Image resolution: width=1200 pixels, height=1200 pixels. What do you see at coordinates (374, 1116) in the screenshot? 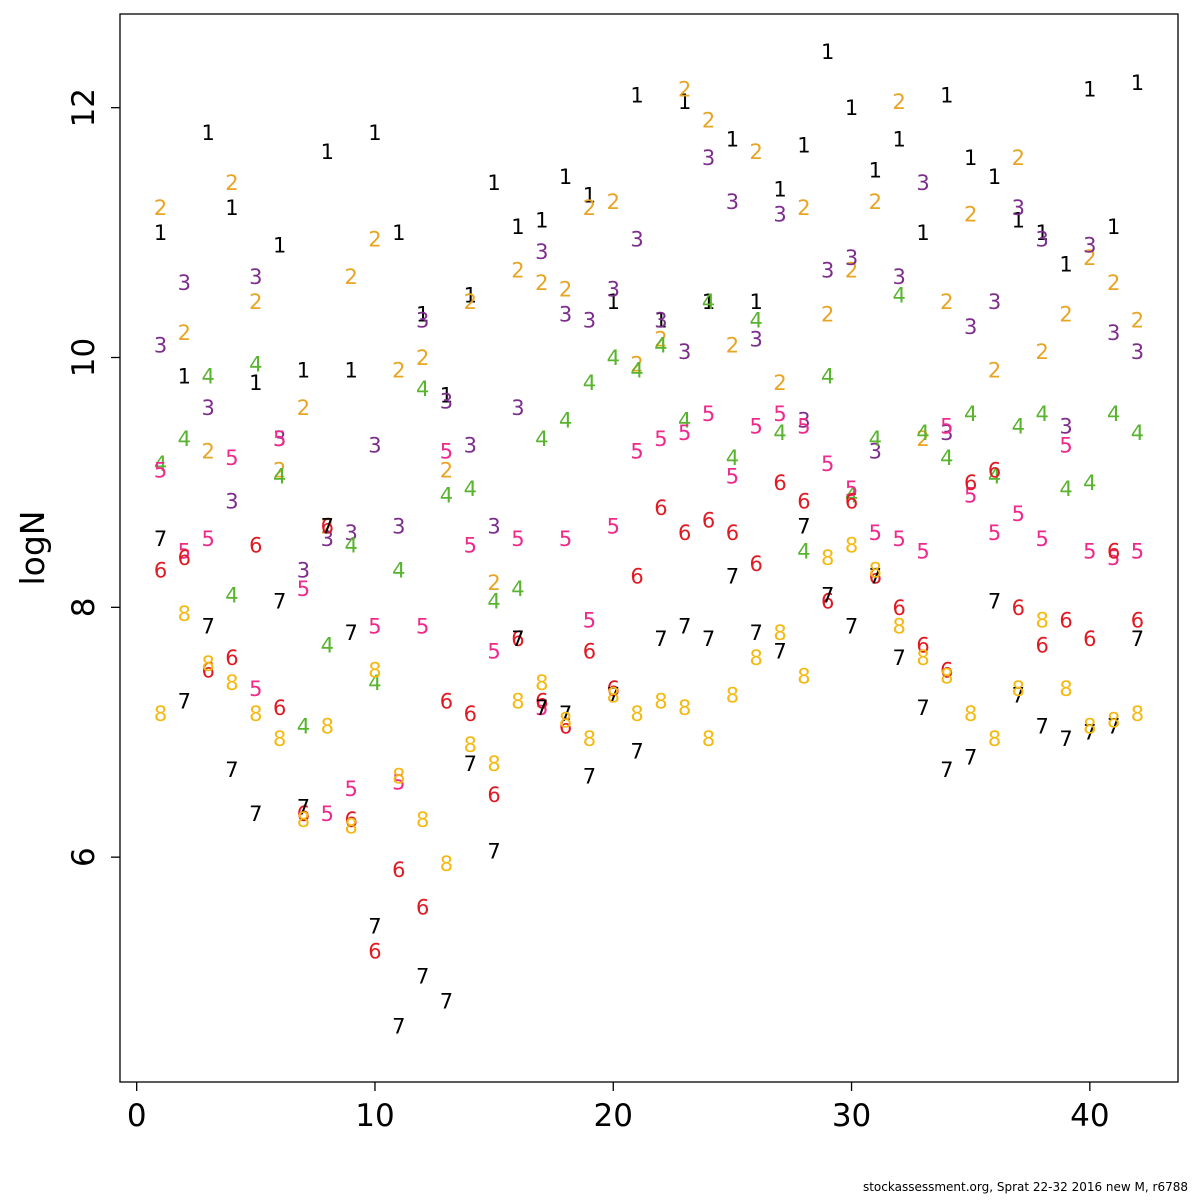
I see `x-tick-label: 10` at bounding box center [374, 1116].